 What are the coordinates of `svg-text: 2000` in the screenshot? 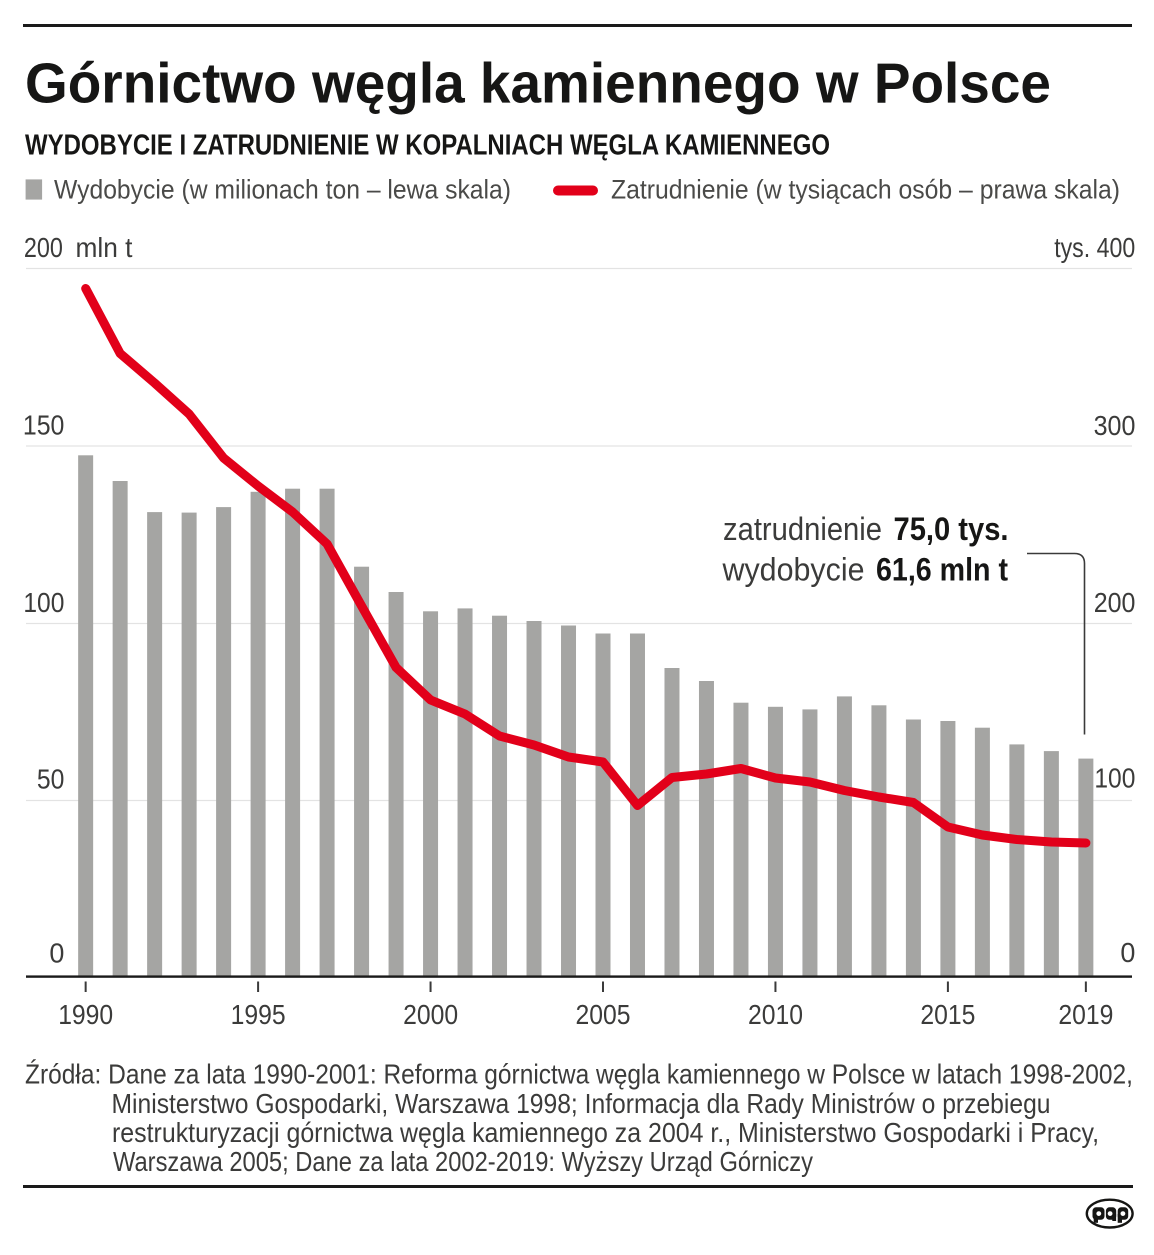 It's located at (430, 1014).